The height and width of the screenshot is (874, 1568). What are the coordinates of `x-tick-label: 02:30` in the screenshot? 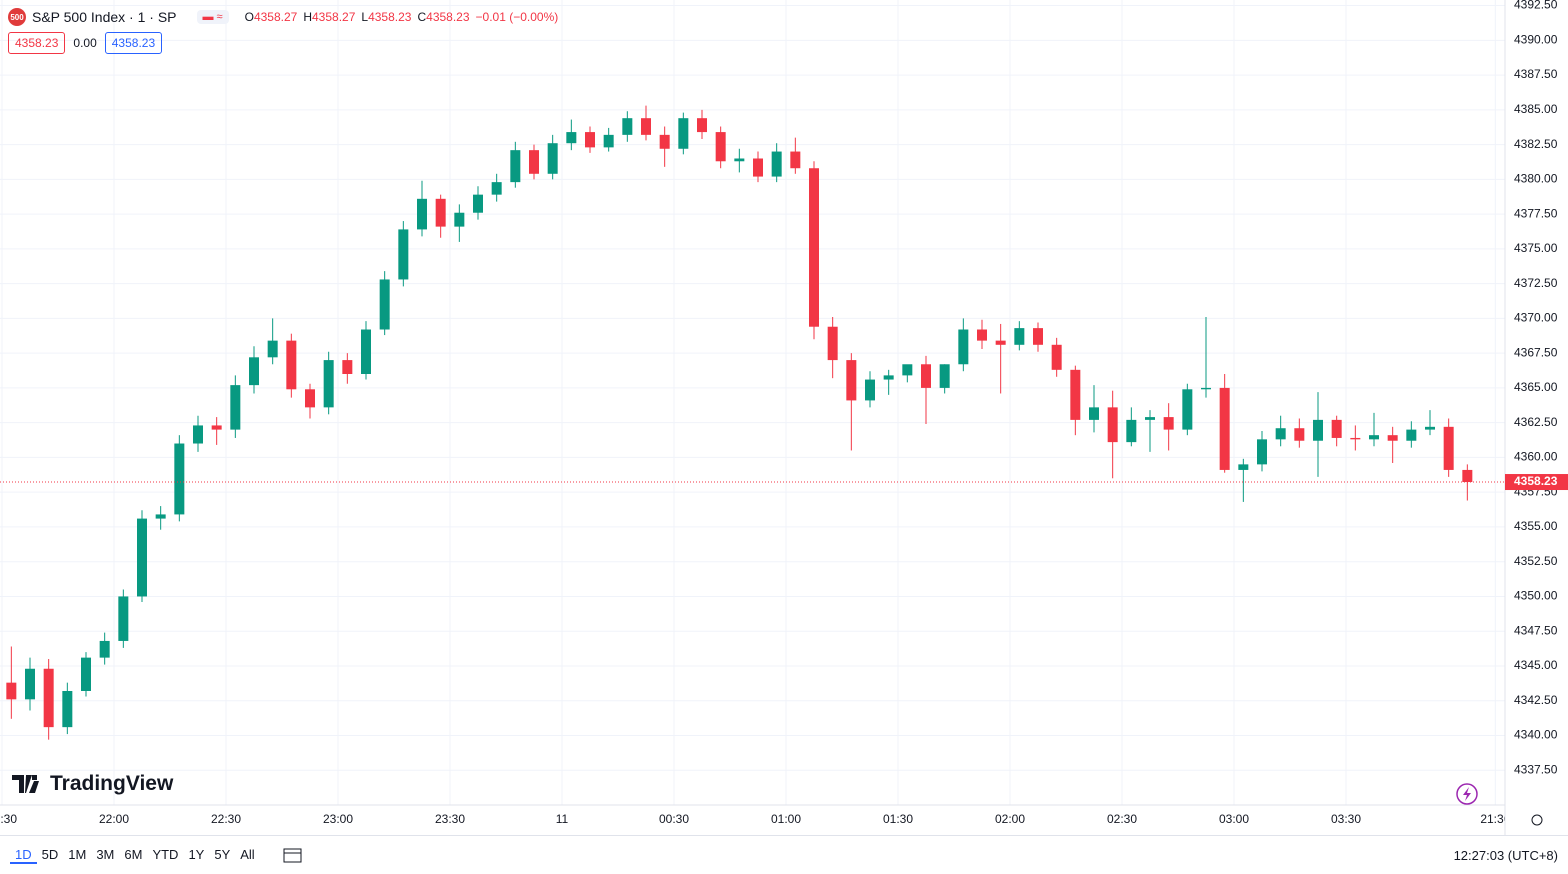 It's located at (1122, 819).